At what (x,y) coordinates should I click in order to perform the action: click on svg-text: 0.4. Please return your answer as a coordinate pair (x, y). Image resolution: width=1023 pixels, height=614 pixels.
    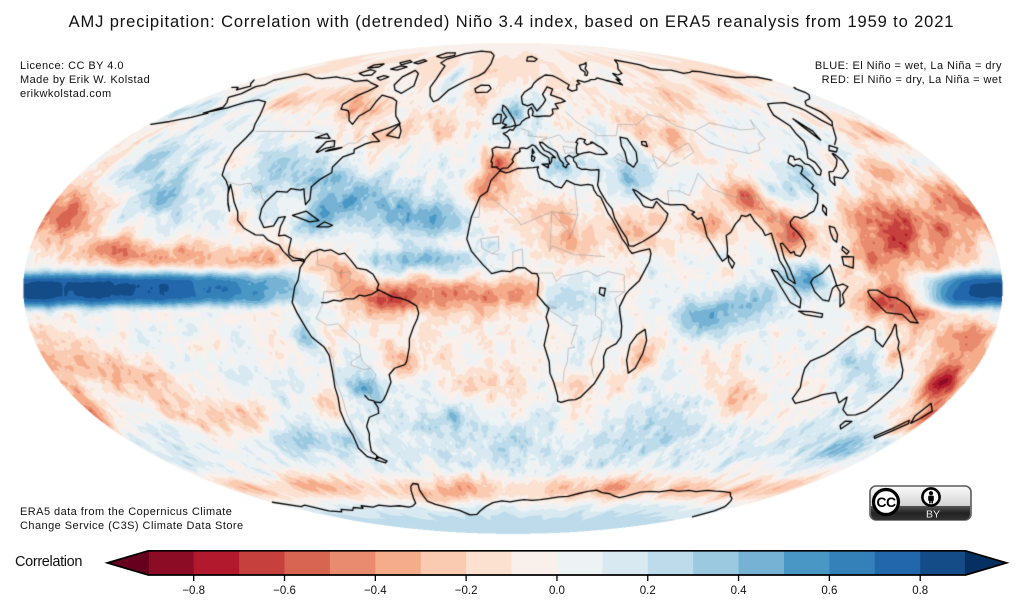
    Looking at the image, I should click on (739, 591).